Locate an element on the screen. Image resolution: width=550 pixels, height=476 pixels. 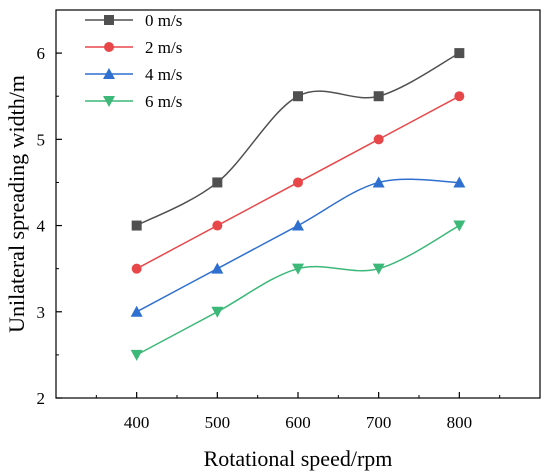
y-axis-label: Unilateral spreading width/m is located at coordinates (16, 204).